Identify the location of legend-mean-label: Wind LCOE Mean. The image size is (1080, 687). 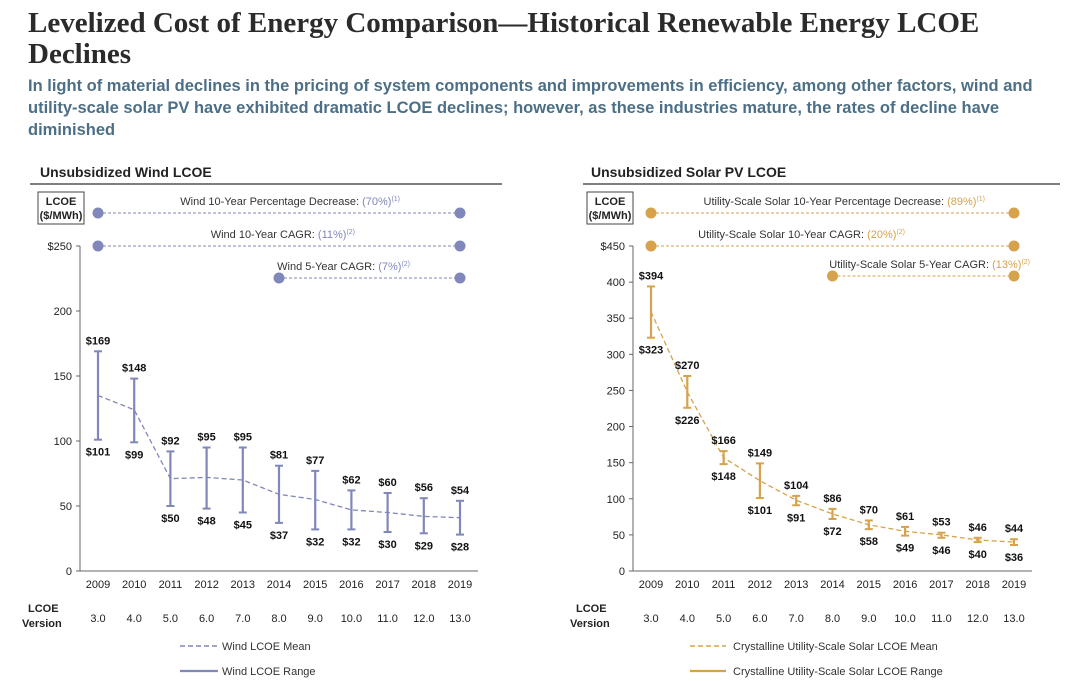
(266, 647).